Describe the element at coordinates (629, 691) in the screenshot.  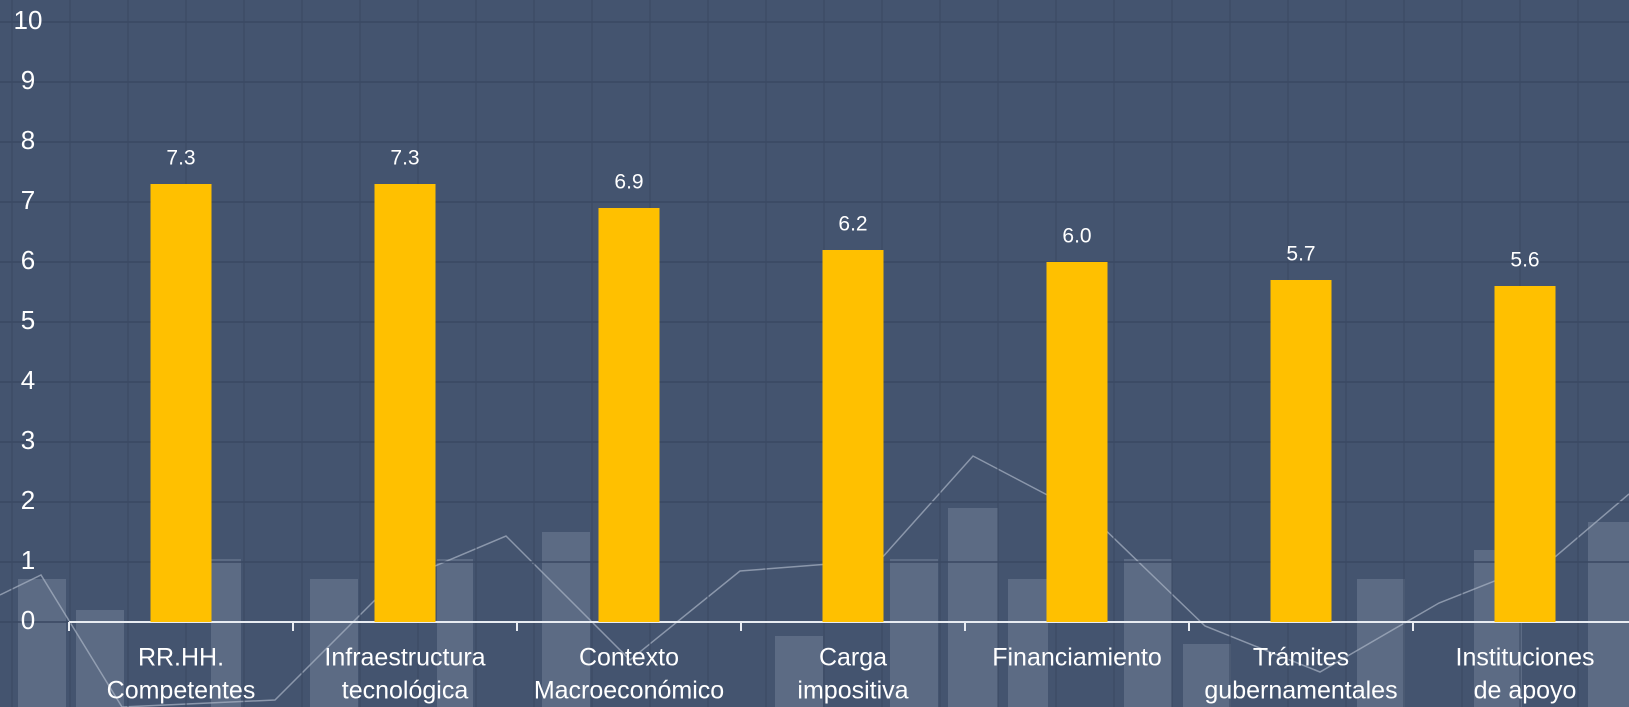
I see `x-tick-label: Macroeconómico` at that location.